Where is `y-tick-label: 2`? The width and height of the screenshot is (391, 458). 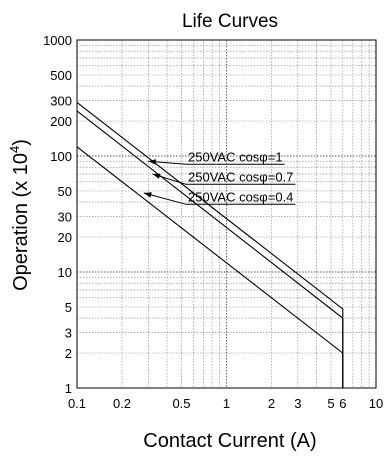
y-tick-label: 2 is located at coordinates (68, 353).